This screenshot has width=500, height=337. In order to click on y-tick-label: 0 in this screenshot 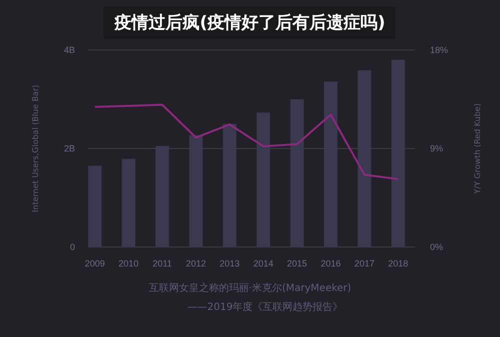, I will do `click(72, 247)`.